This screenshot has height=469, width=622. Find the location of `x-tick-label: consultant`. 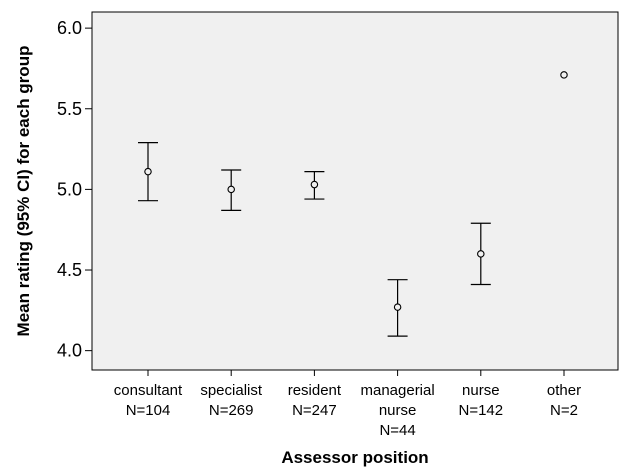

x-tick-label: consultant is located at coordinates (148, 390).